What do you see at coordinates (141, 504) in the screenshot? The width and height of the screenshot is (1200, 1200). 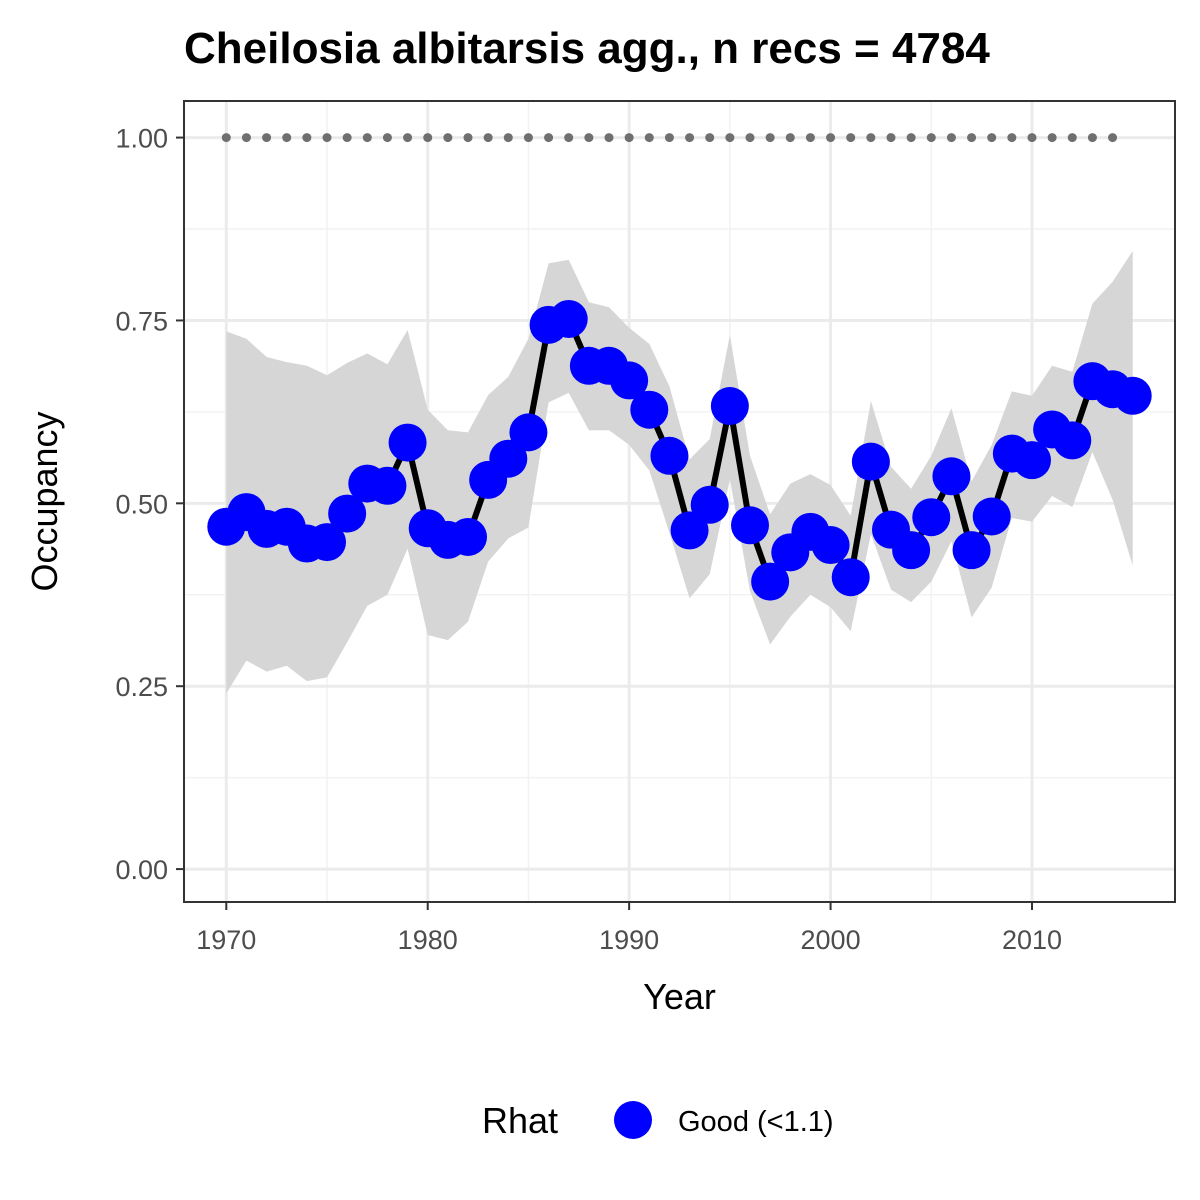 I see `y-tick-label: 0.50` at bounding box center [141, 504].